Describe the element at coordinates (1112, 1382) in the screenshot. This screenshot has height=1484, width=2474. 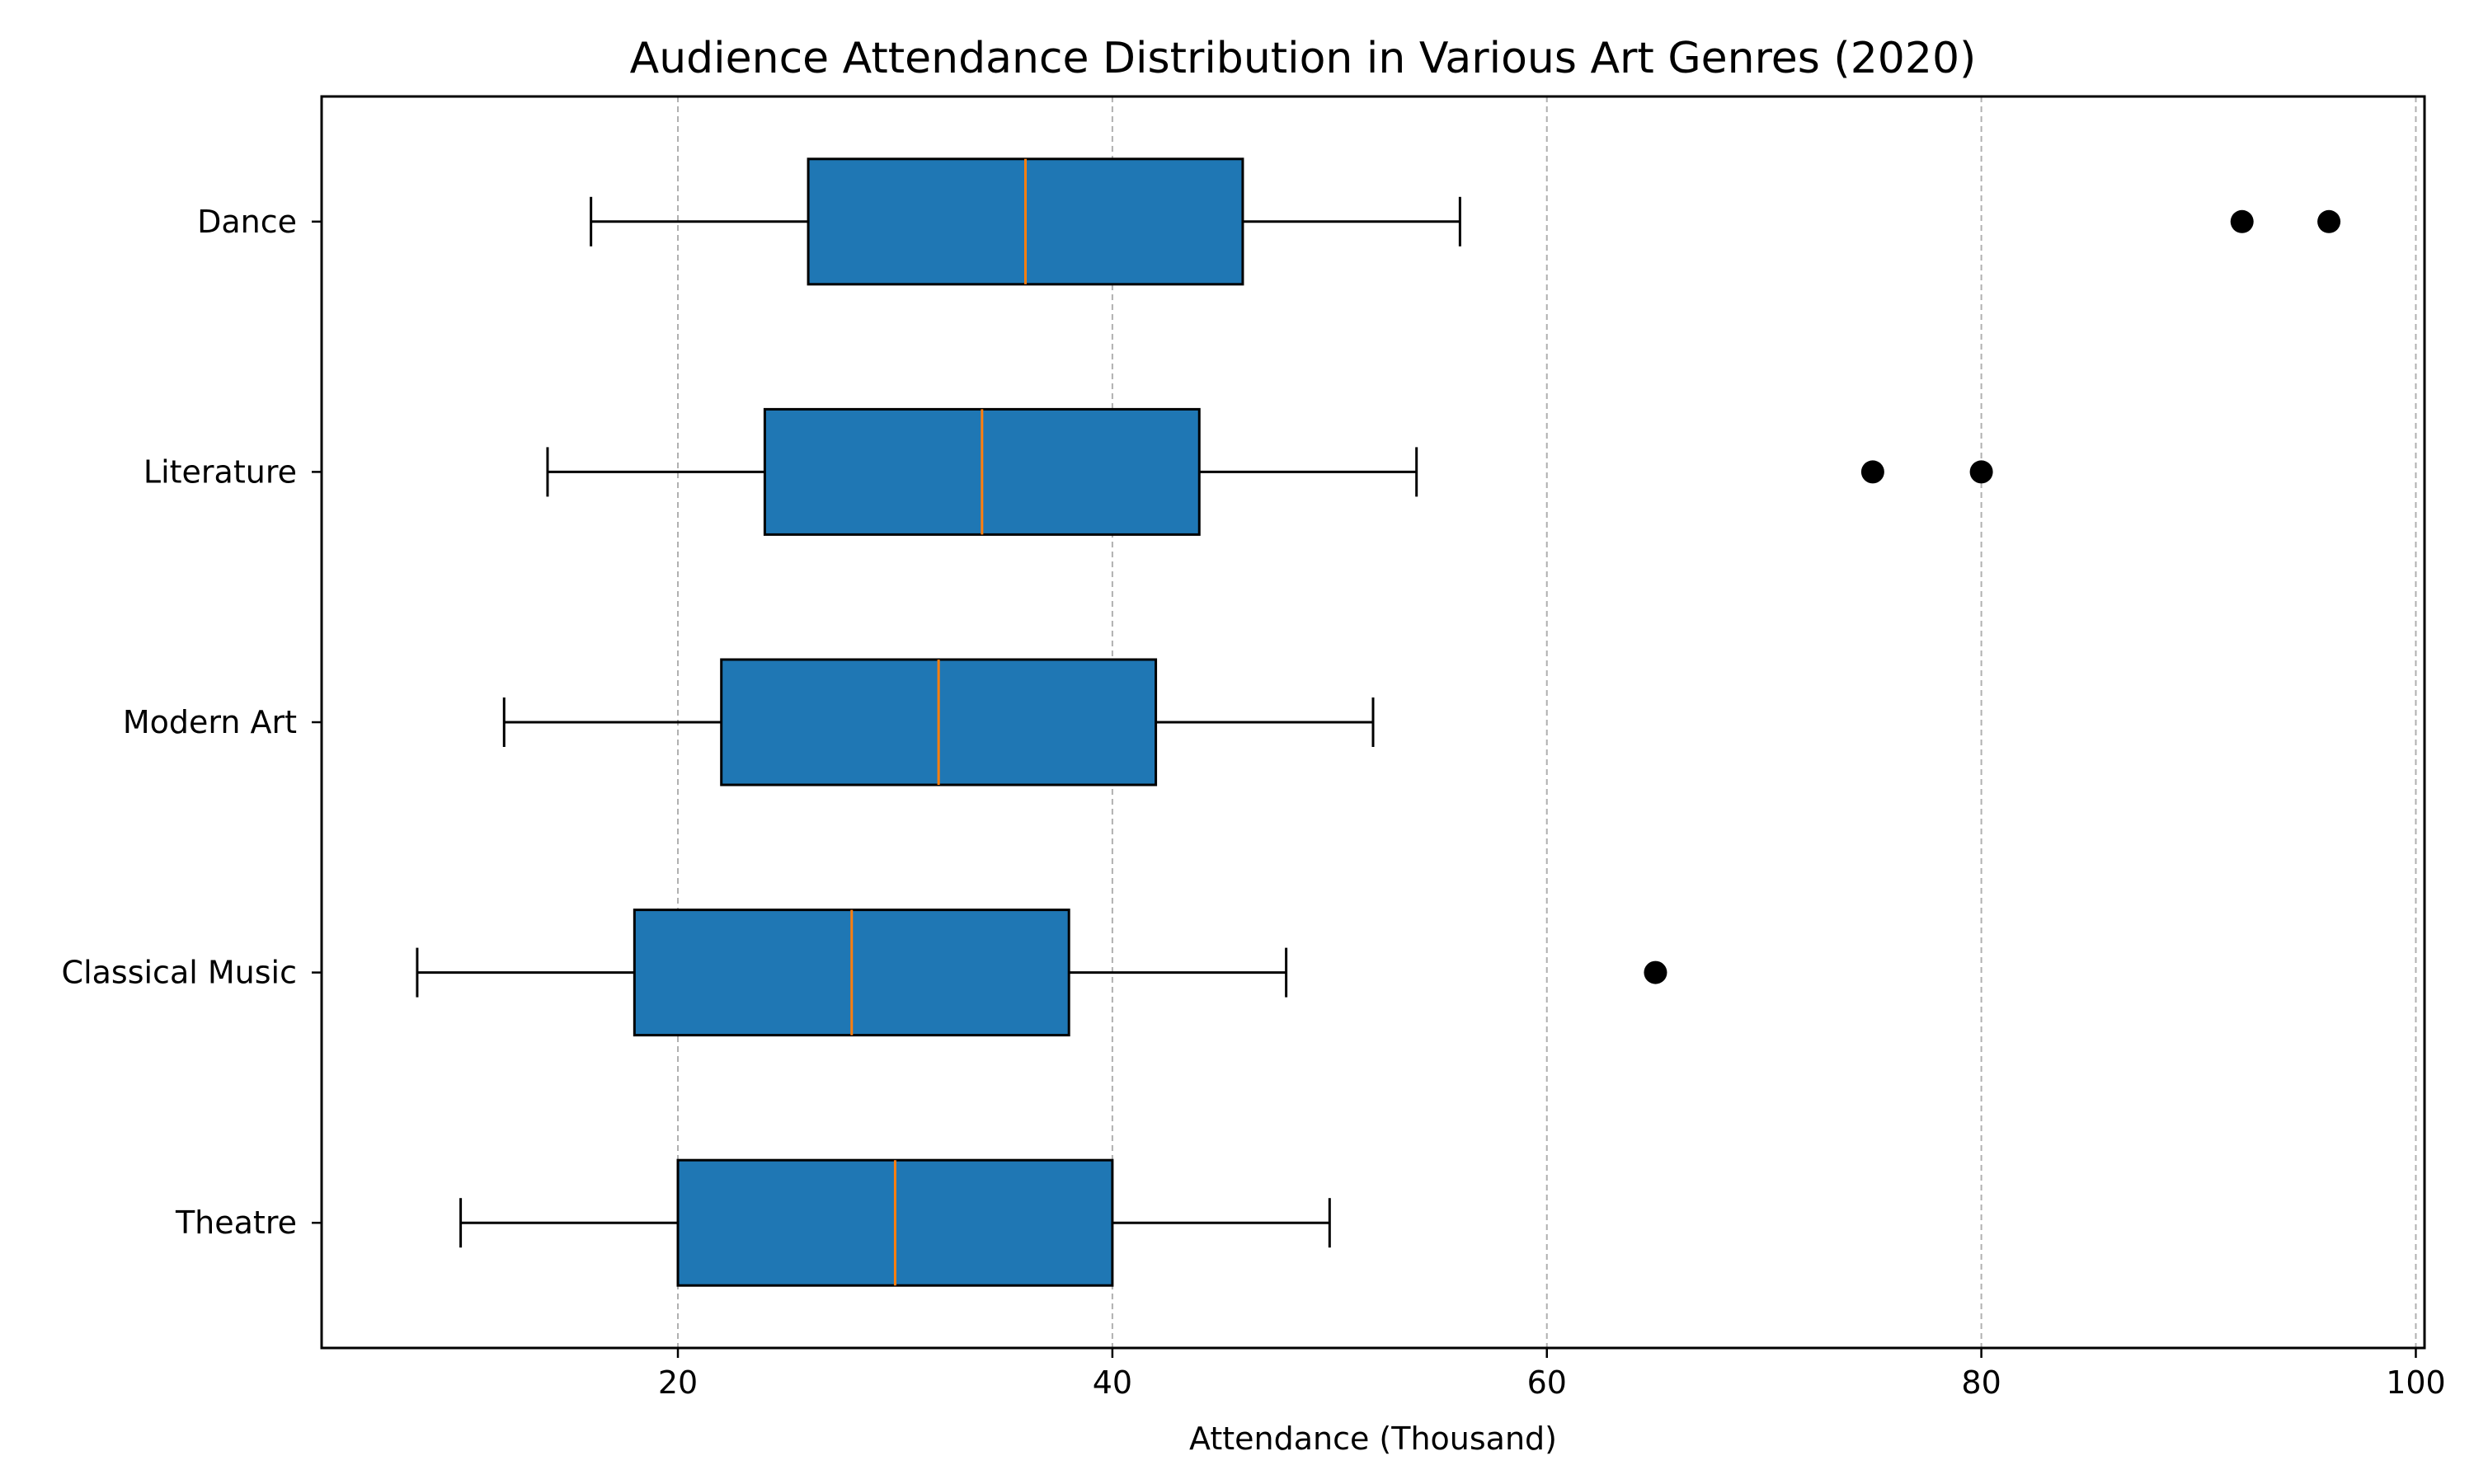
I see `x-tick-label-40: 40` at that location.